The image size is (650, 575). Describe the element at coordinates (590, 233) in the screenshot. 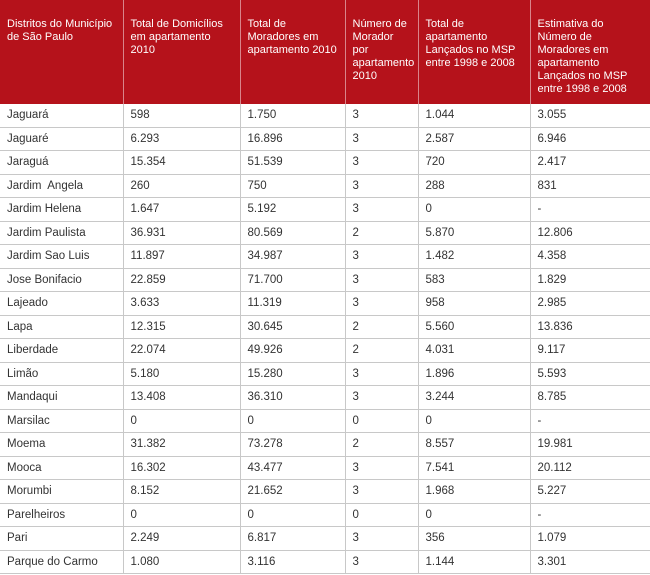

I see `value-cell: 12.806` at that location.